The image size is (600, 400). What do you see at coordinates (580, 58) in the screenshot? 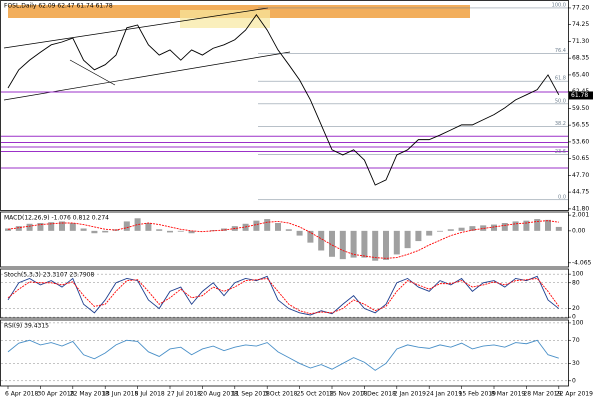
I see `y-tick-label: 68.35` at bounding box center [580, 58].